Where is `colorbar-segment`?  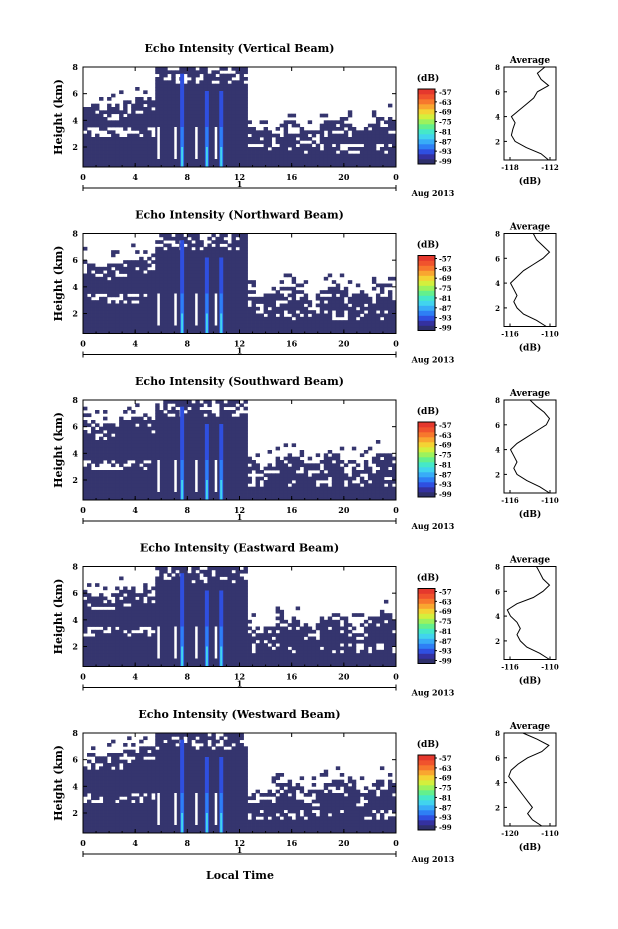 colorbar-segment is located at coordinates (426, 273).